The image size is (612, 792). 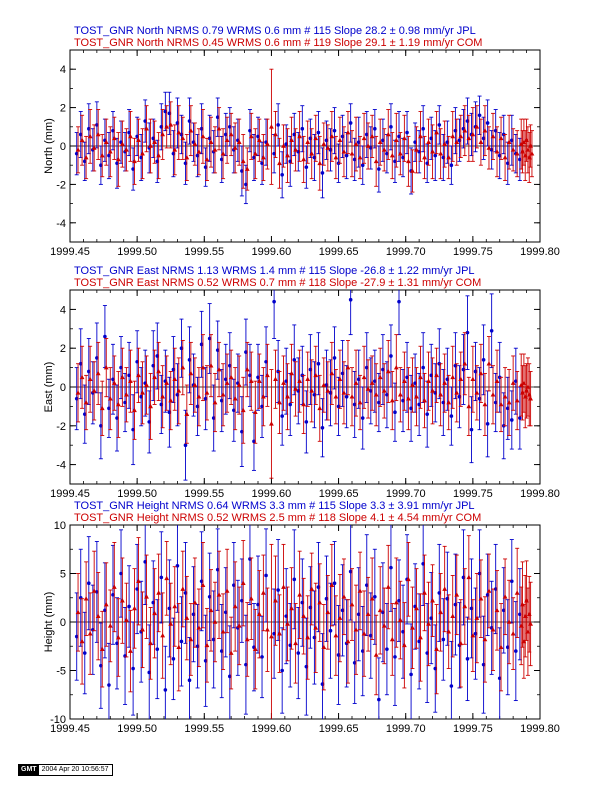 What do you see at coordinates (137, 252) in the screenshot?
I see `north-x-tick-label: 1999.50` at bounding box center [137, 252].